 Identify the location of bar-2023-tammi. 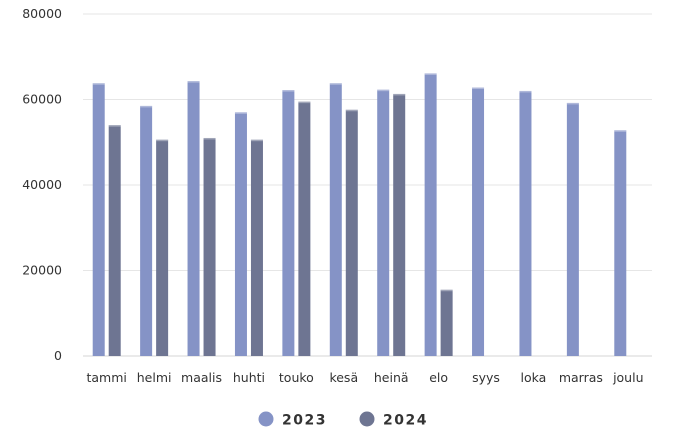
(98, 219).